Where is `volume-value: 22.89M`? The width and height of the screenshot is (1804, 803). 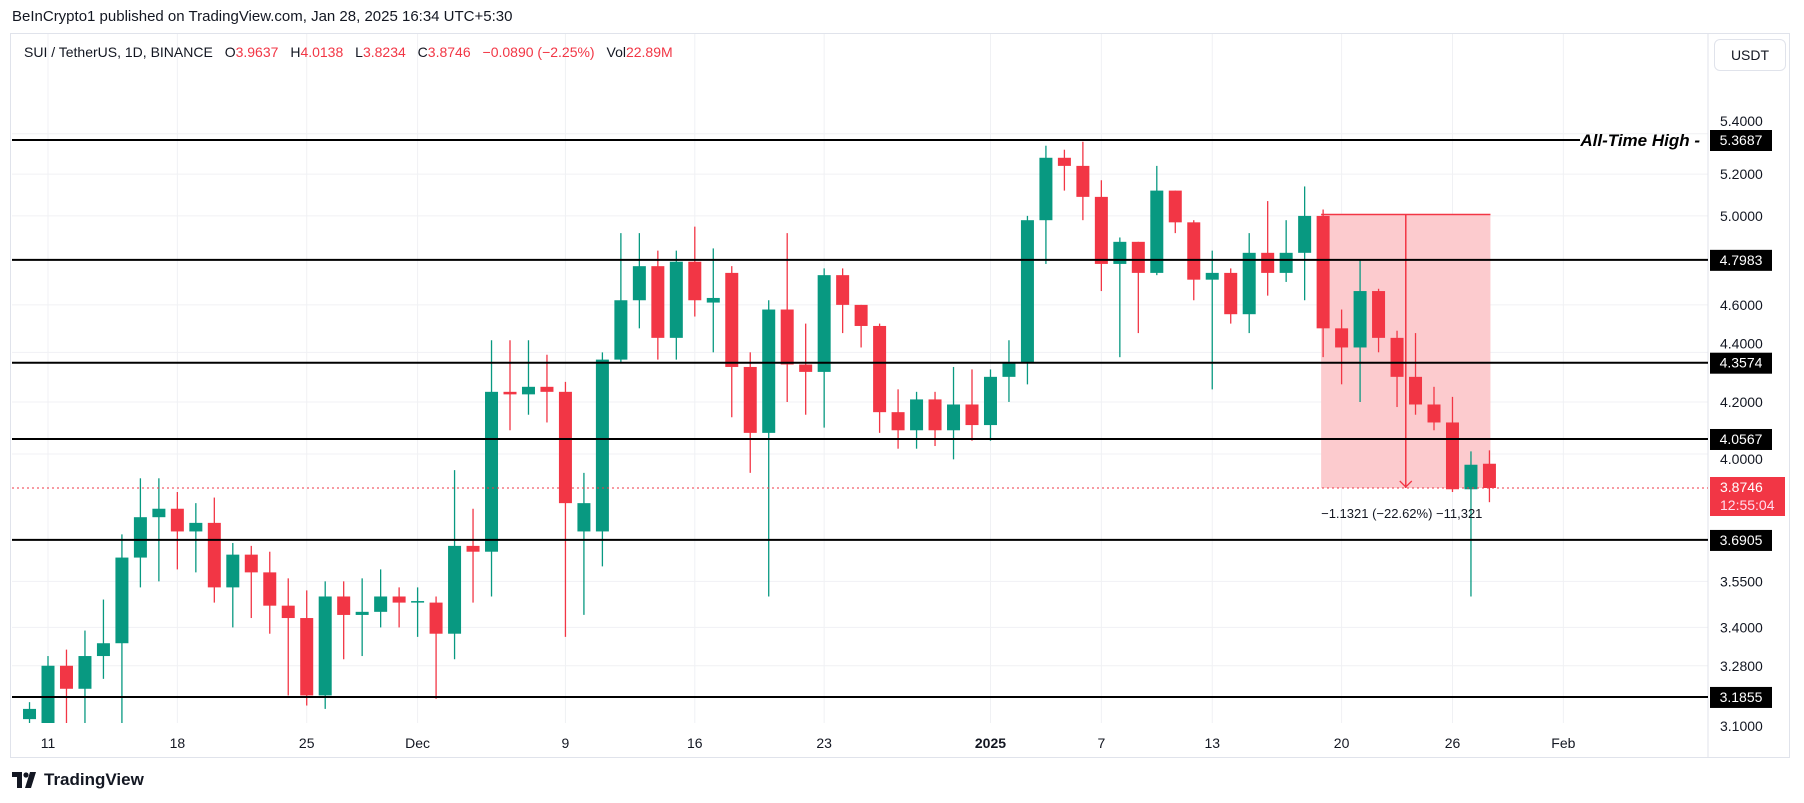 volume-value: 22.89M is located at coordinates (649, 52).